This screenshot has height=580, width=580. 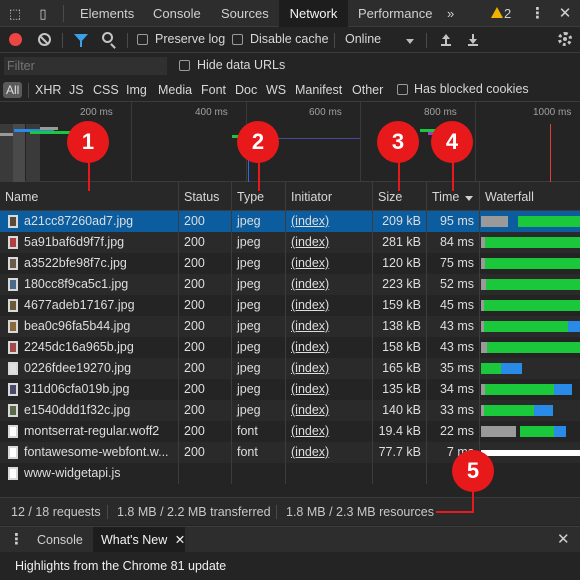 I want to click on record-icon, so click(x=15, y=39).